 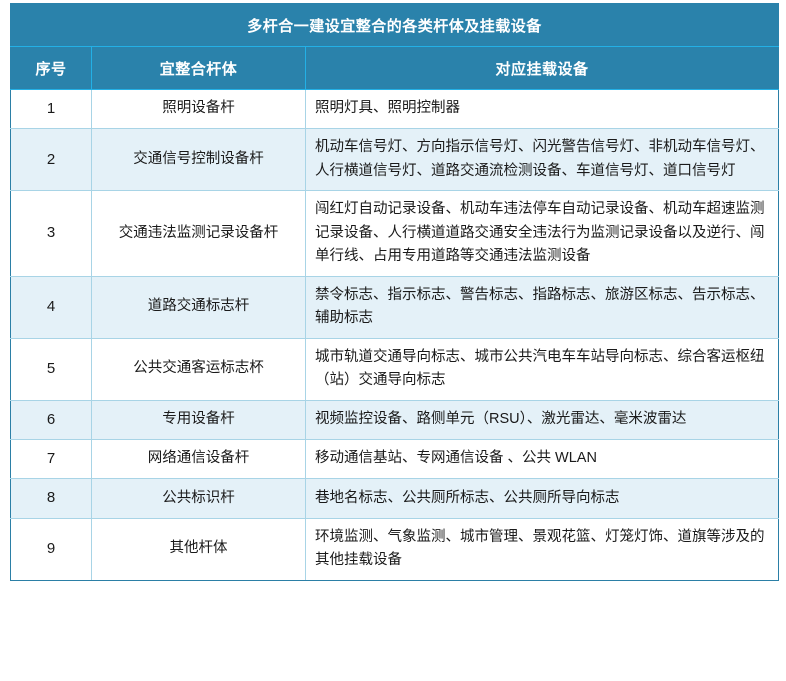 I want to click on table-title: 多杆合一建设宜整合的各类杆体及挂载设备, so click(x=394, y=25).